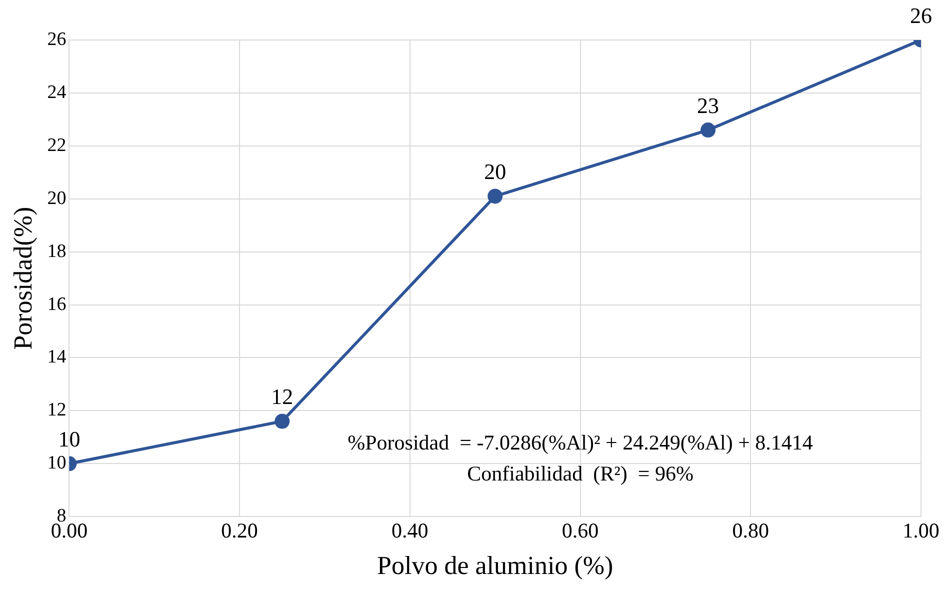 Image resolution: width=951 pixels, height=592 pixels. I want to click on data-label: 20, so click(495, 171).